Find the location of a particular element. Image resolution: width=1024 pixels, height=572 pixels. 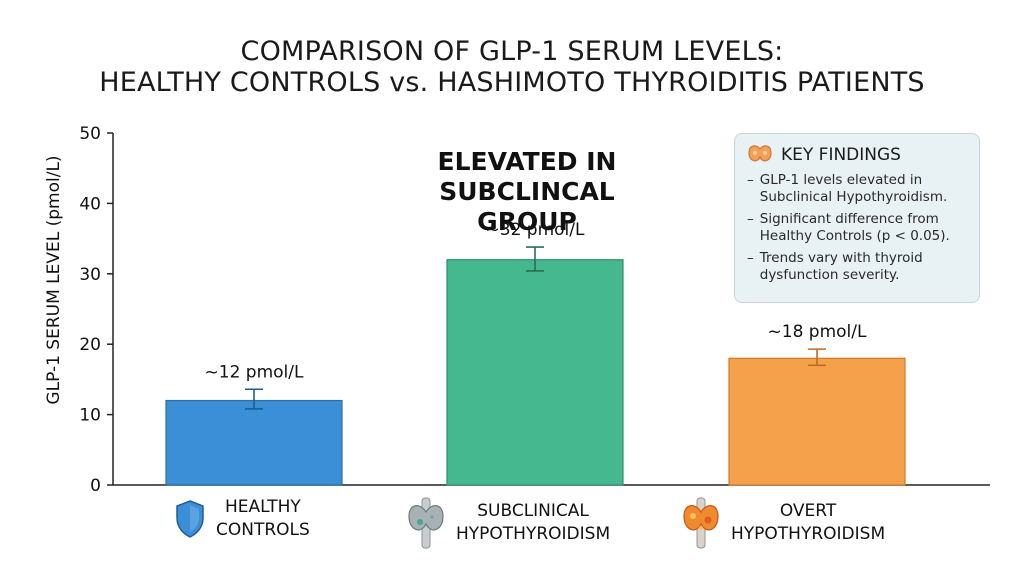

category-subclinical: SUBCLINICAL HYPOTHYROIDISM is located at coordinates (508, 523).